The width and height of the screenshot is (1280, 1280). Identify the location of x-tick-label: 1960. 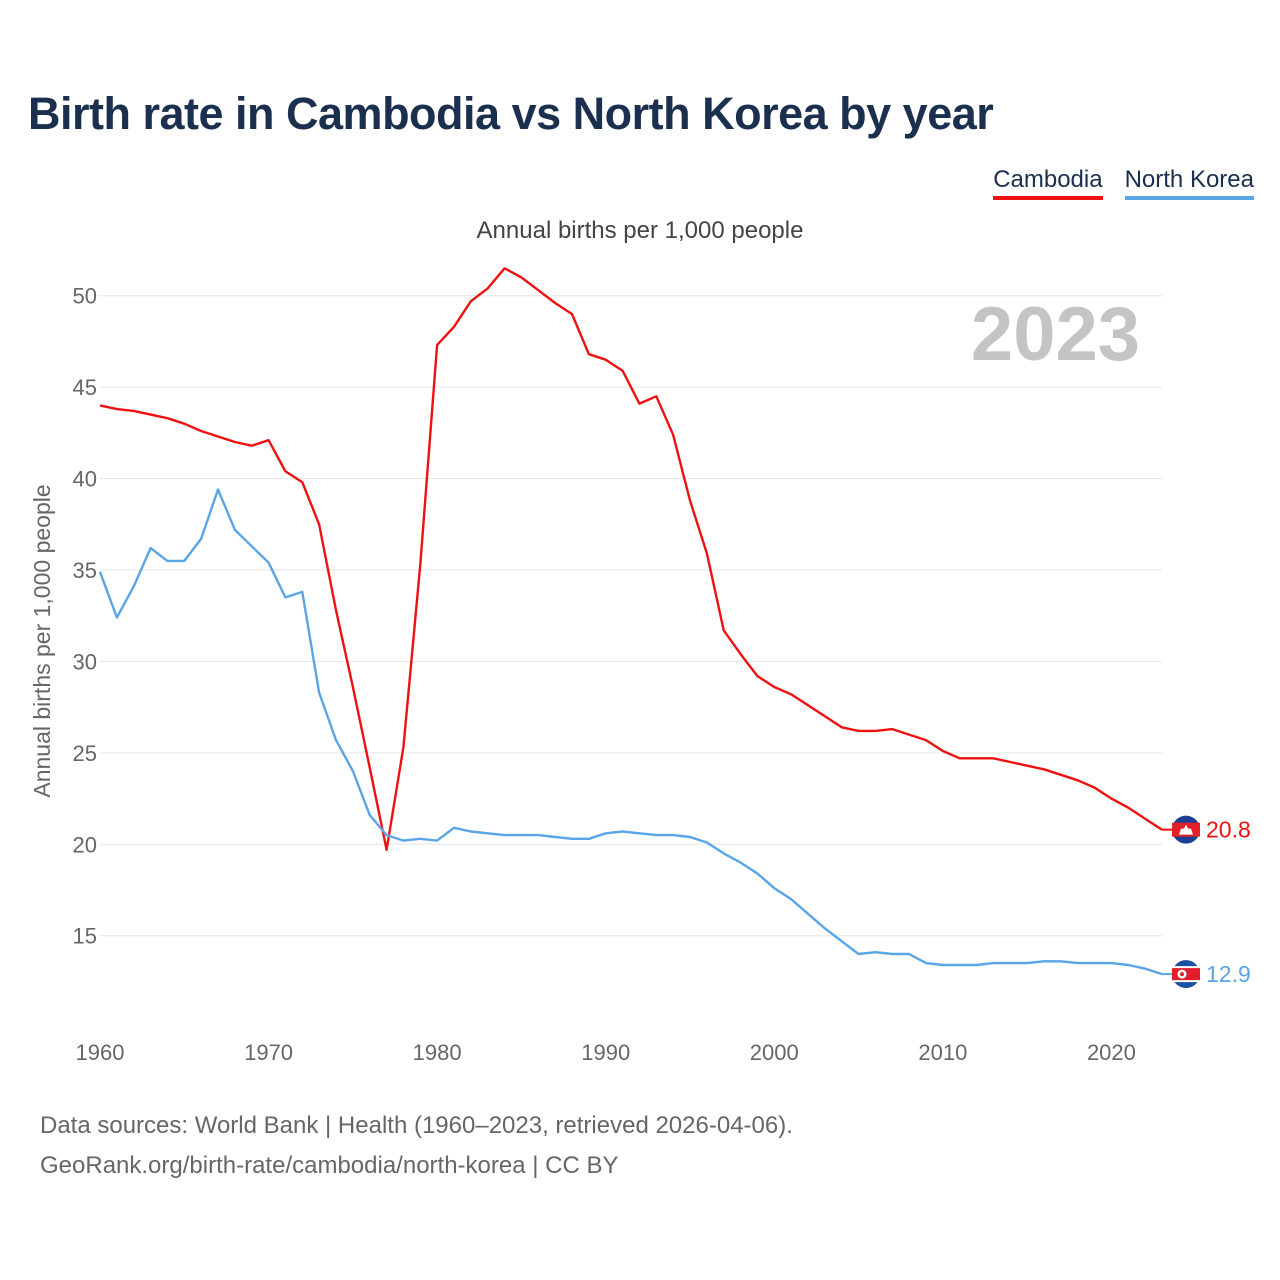
(100, 1052).